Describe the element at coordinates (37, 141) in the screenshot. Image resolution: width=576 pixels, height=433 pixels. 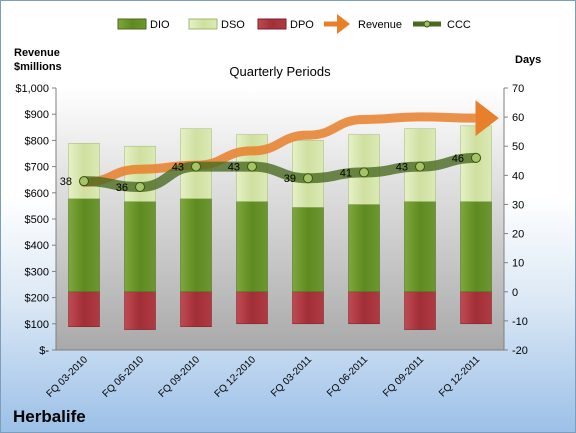
I see `left-tick-label: $800` at that location.